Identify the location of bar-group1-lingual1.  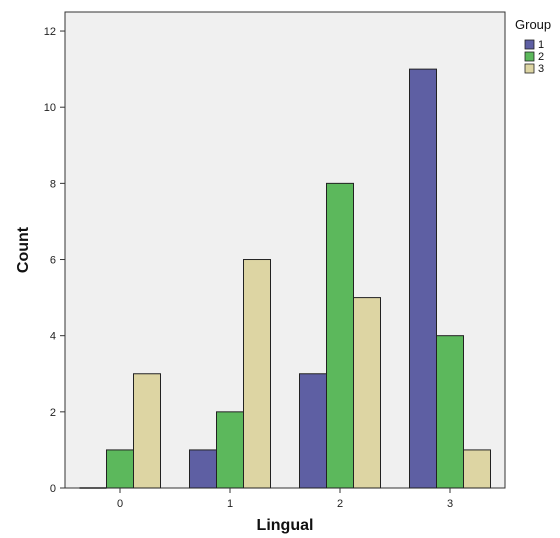
(203, 469).